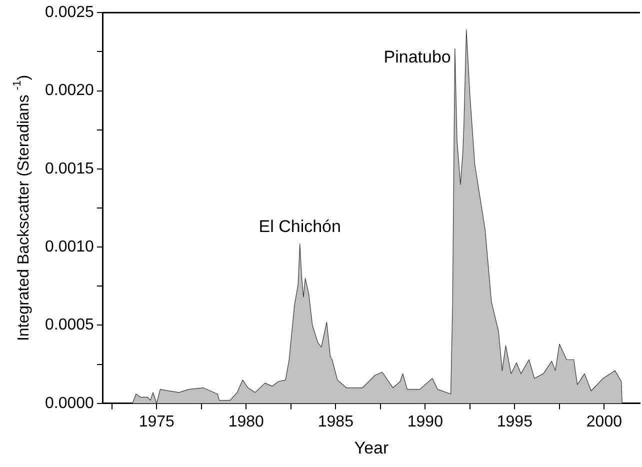  Describe the element at coordinates (69, 403) in the screenshot. I see `y-tick-label: 0.0000` at that location.